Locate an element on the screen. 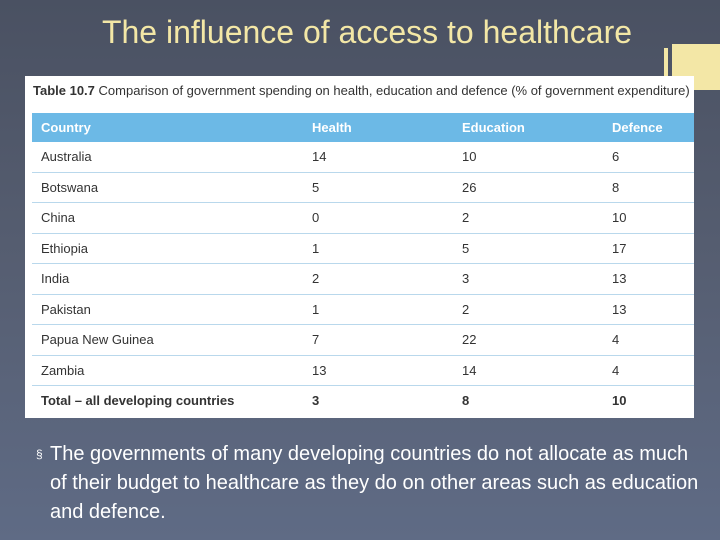  cell-total-defence: 10 is located at coordinates (619, 401).